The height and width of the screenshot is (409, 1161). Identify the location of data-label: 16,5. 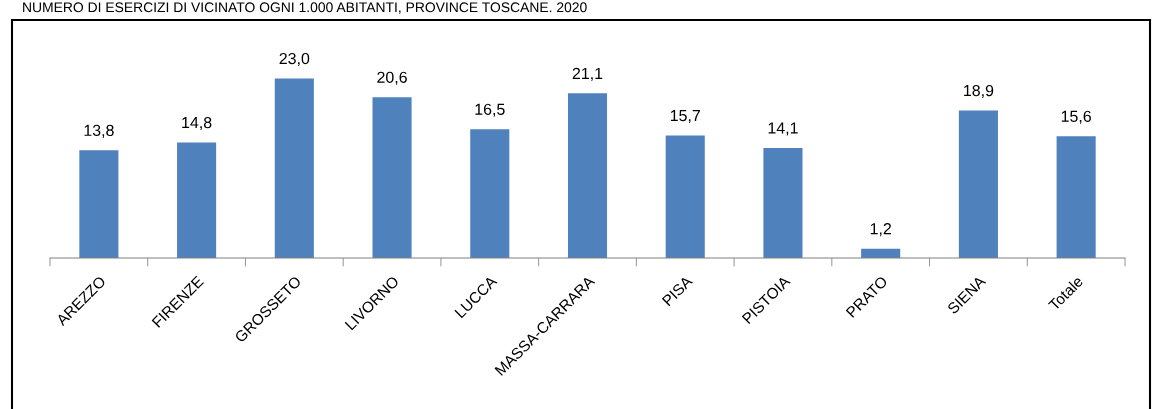
(490, 110).